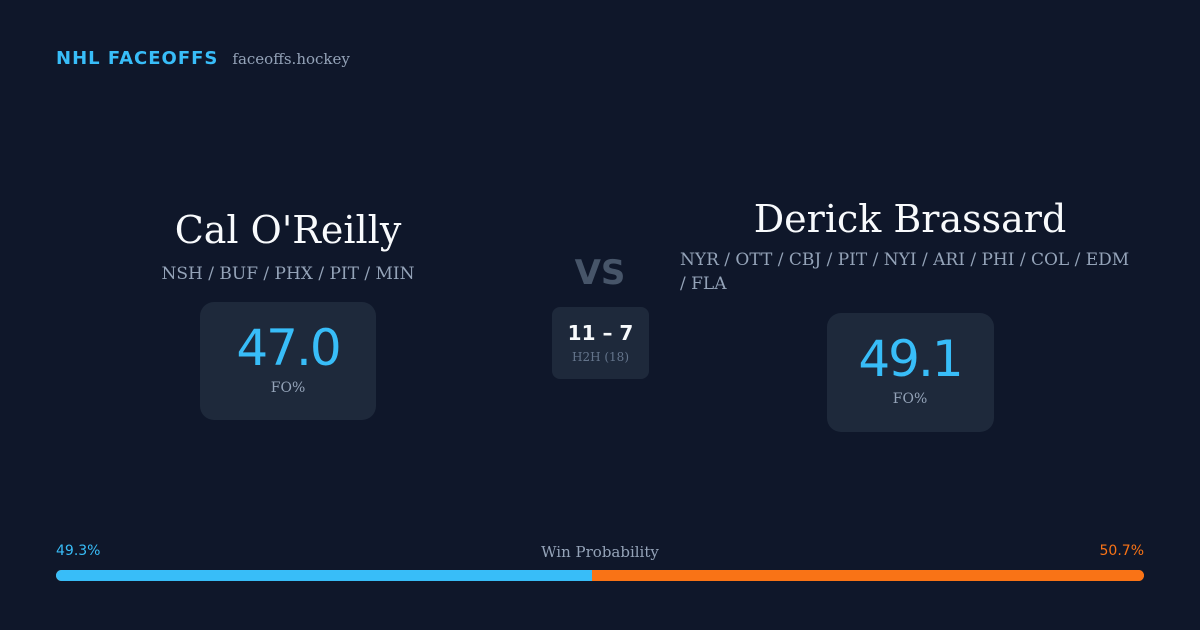 Image resolution: width=1200 pixels, height=630 pixels. What do you see at coordinates (910, 399) in the screenshot?
I see `player-right-stat-label: FO%` at bounding box center [910, 399].